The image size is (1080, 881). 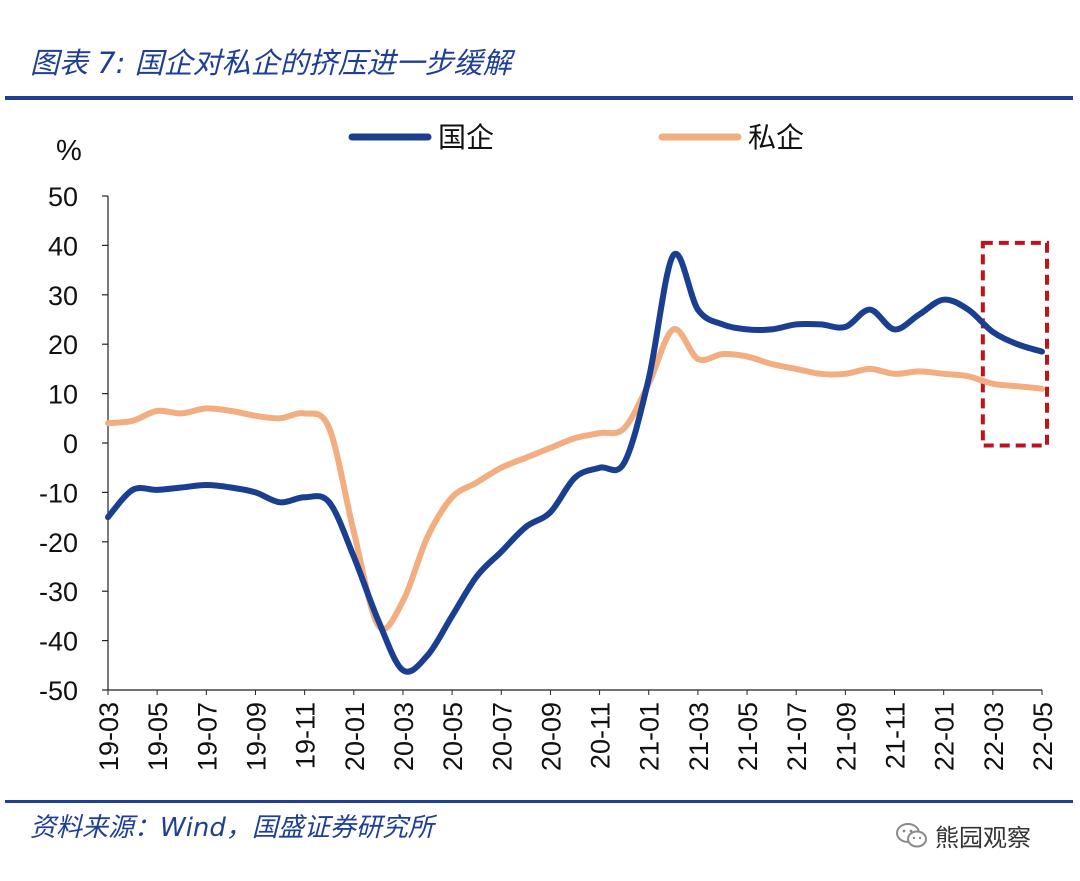 What do you see at coordinates (551, 736) in the screenshot?
I see `x-tick-label: 20-09` at bounding box center [551, 736].